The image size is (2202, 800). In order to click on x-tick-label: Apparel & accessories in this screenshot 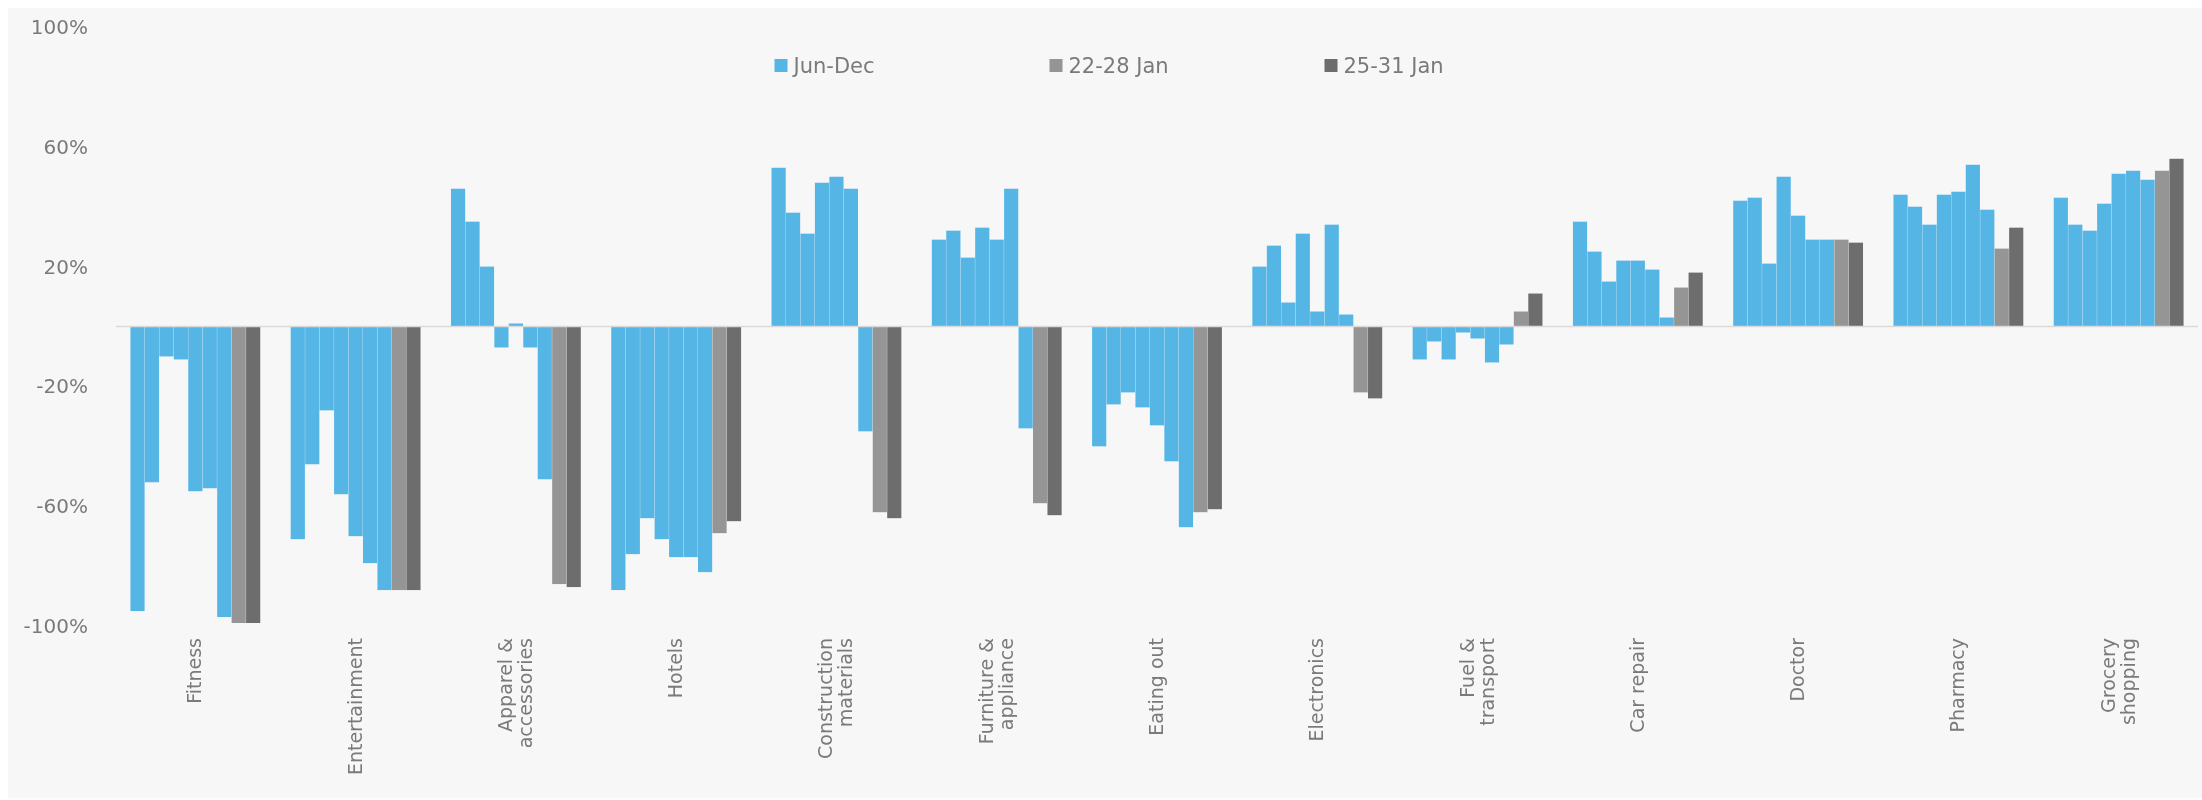, I will do `click(514, 693)`.